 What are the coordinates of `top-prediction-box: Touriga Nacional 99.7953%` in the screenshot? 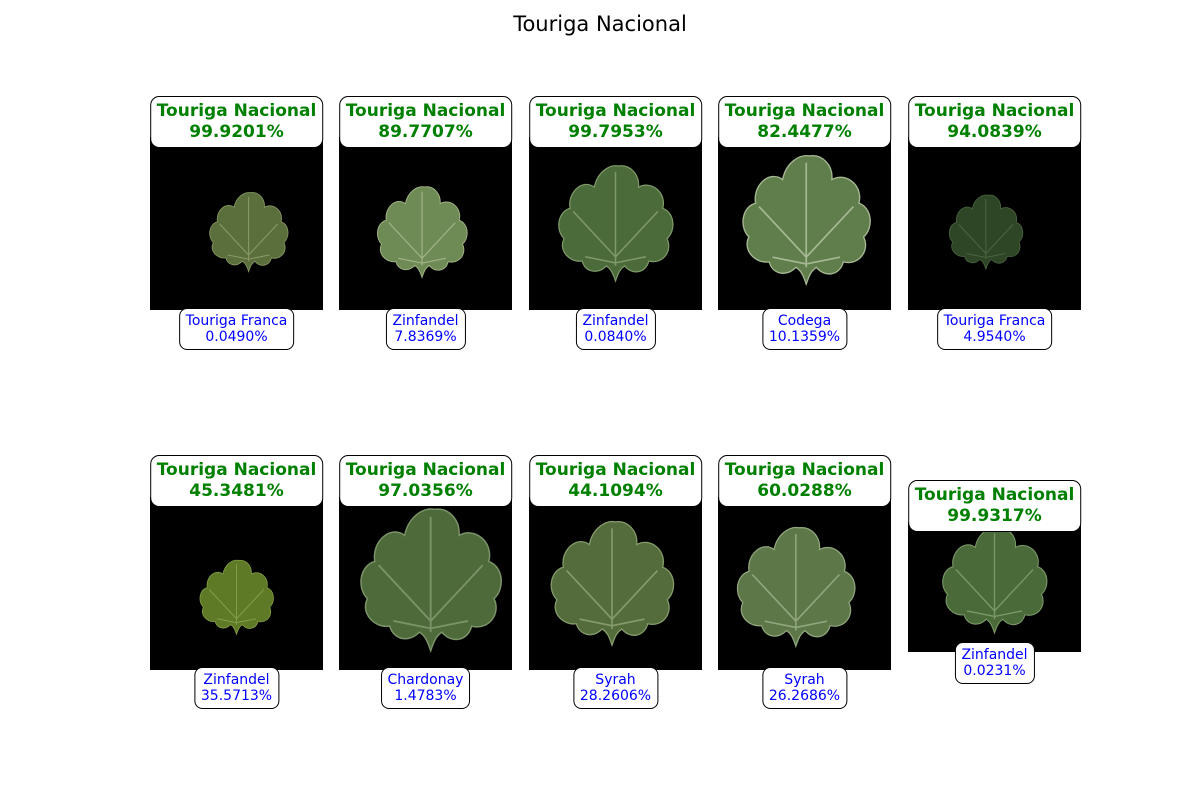 It's located at (615, 122).